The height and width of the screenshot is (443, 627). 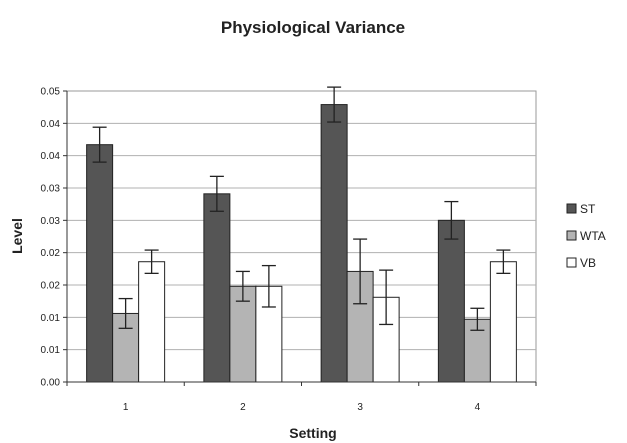 What do you see at coordinates (126, 407) in the screenshot?
I see `x-tick-label: 1` at bounding box center [126, 407].